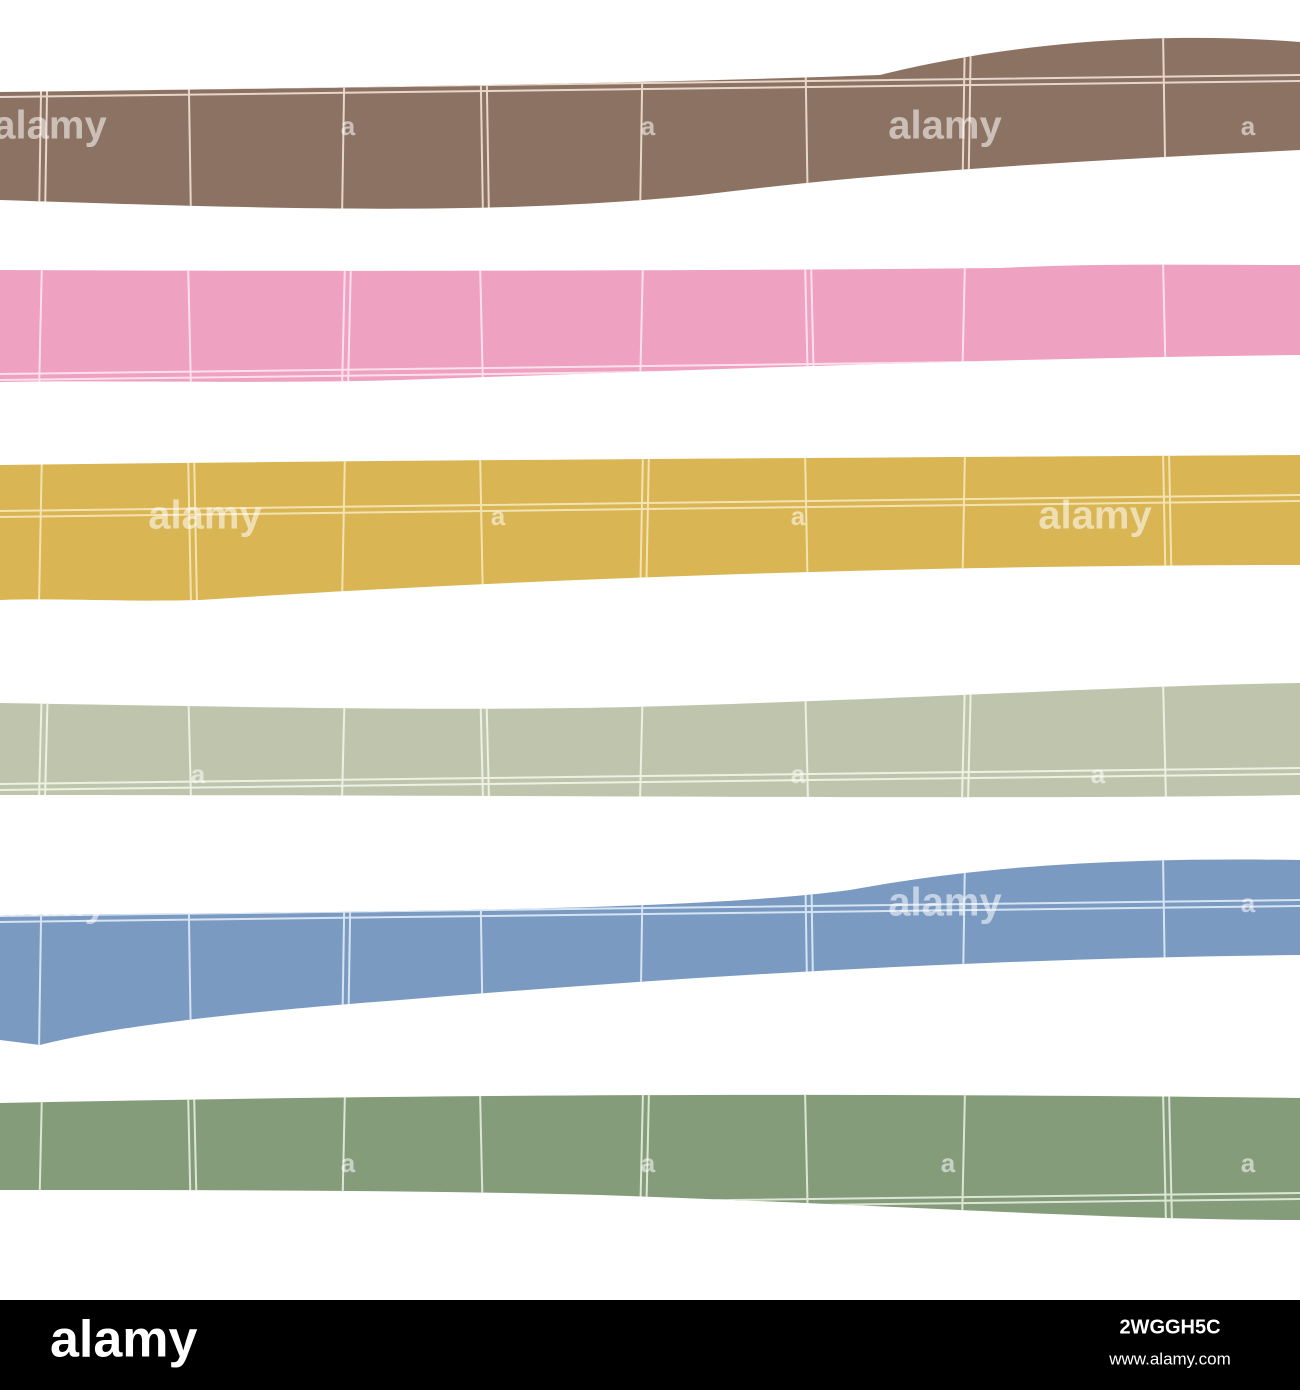  Describe the element at coordinates (1169, 1358) in the screenshot. I see `footer-url: www.alamy.com` at that location.